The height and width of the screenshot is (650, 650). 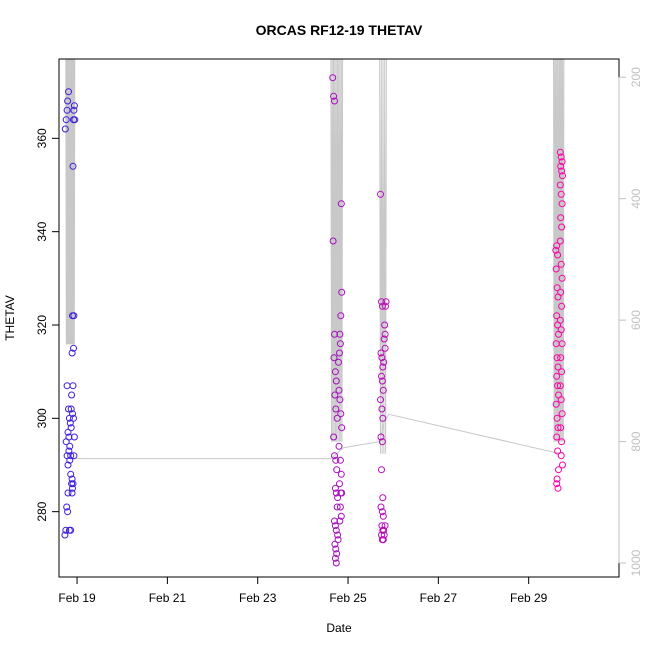 I want to click on x-axis-label: Date, so click(x=339, y=628).